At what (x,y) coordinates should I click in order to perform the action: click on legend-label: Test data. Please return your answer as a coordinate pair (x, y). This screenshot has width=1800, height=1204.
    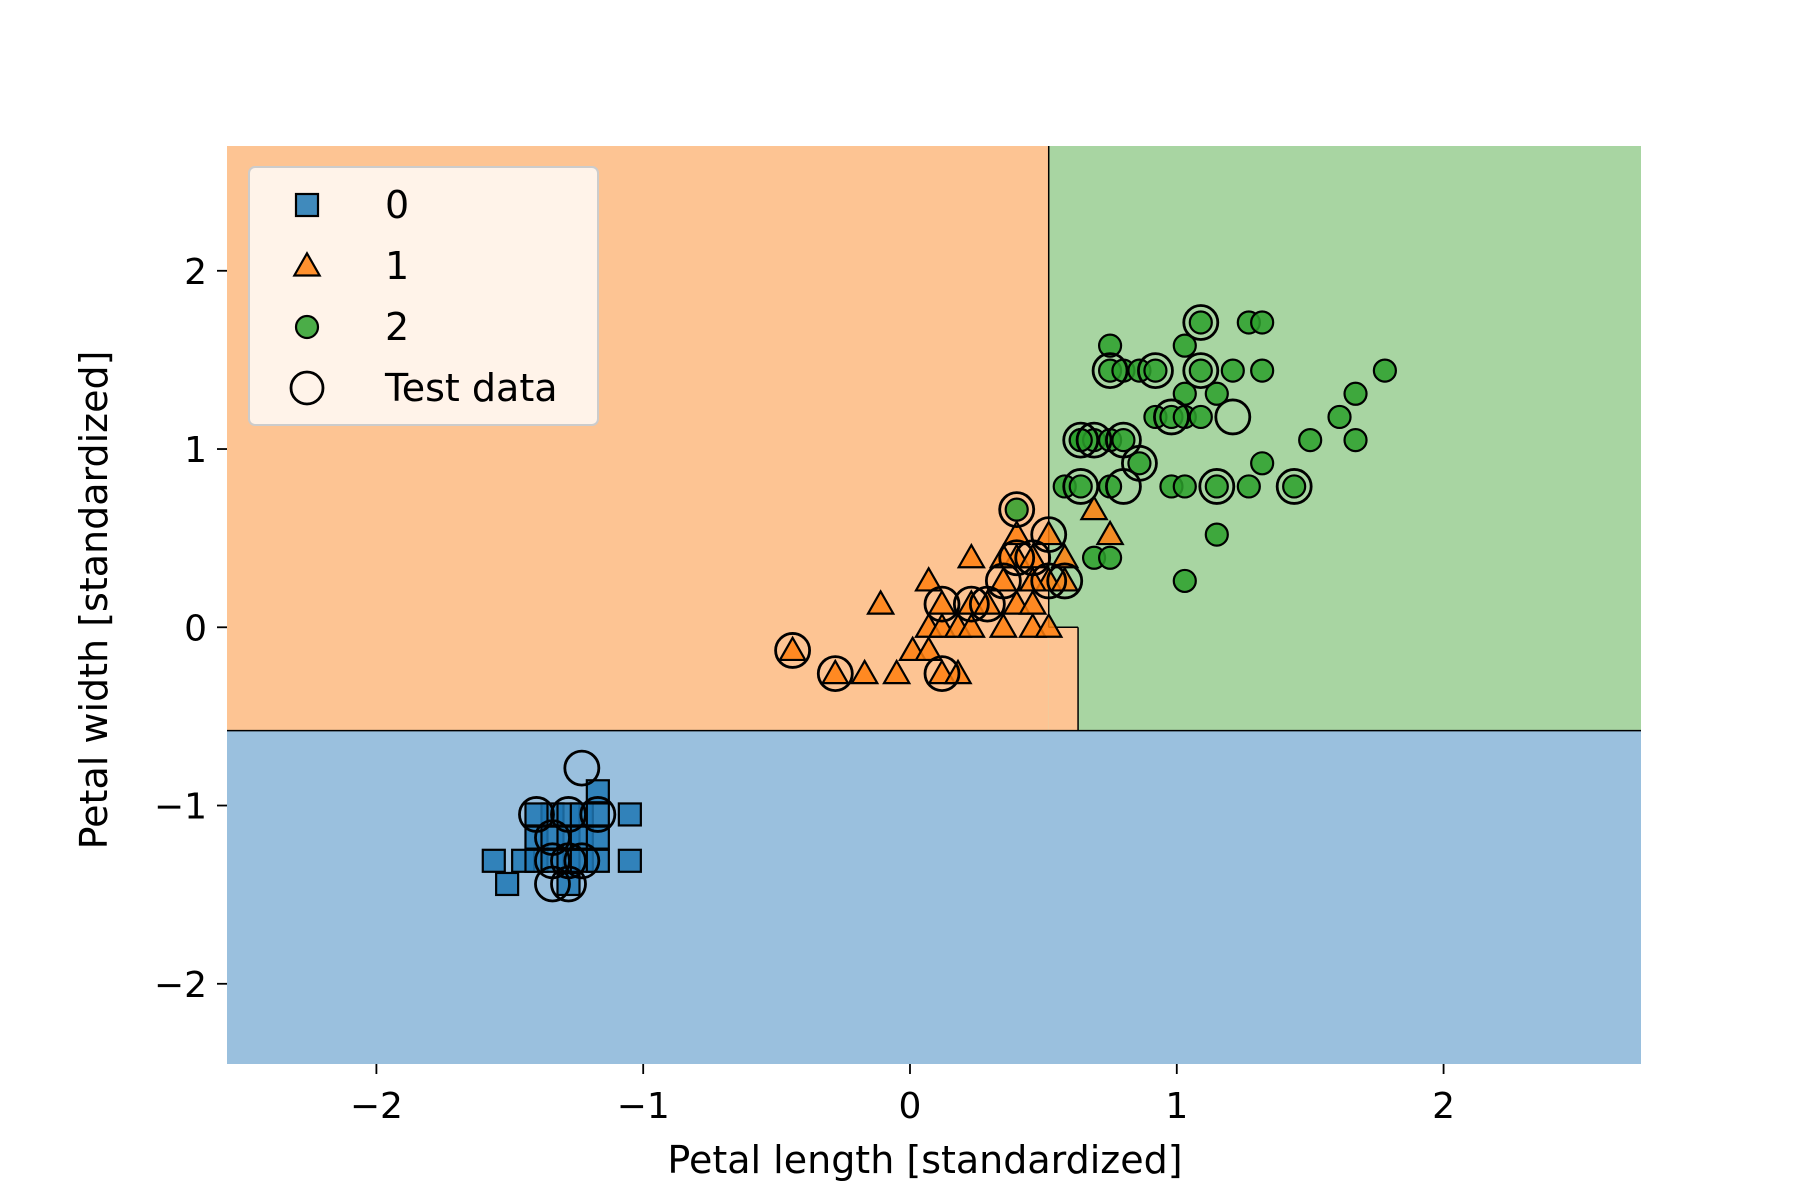
    Looking at the image, I should click on (471, 388).